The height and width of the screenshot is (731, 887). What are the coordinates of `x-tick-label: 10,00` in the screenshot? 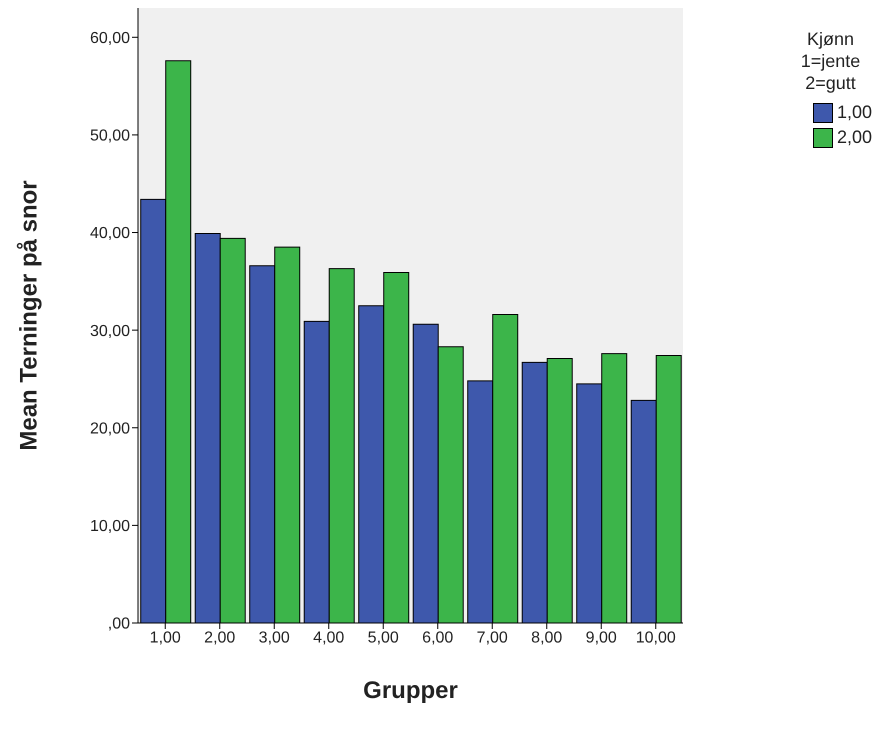 It's located at (656, 637).